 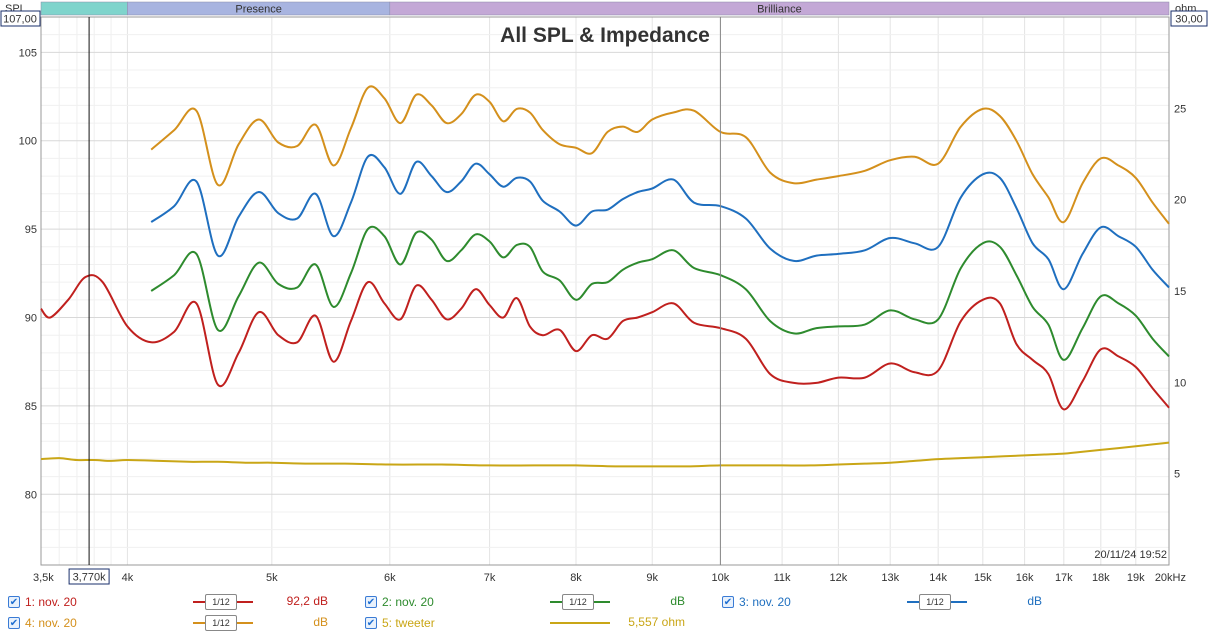 I want to click on legend-value: 92,2 dB, so click(x=307, y=601).